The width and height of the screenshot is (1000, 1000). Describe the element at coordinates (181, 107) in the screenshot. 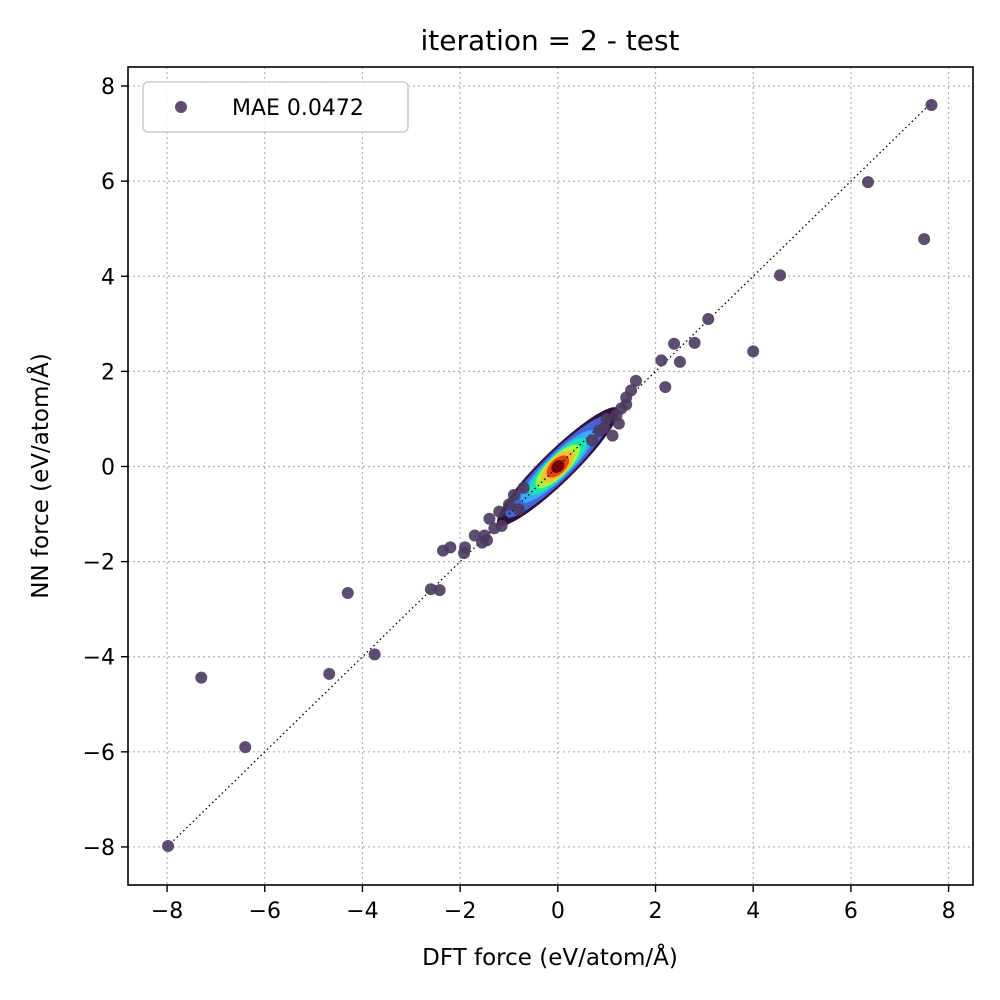

I see `legend-marker` at that location.